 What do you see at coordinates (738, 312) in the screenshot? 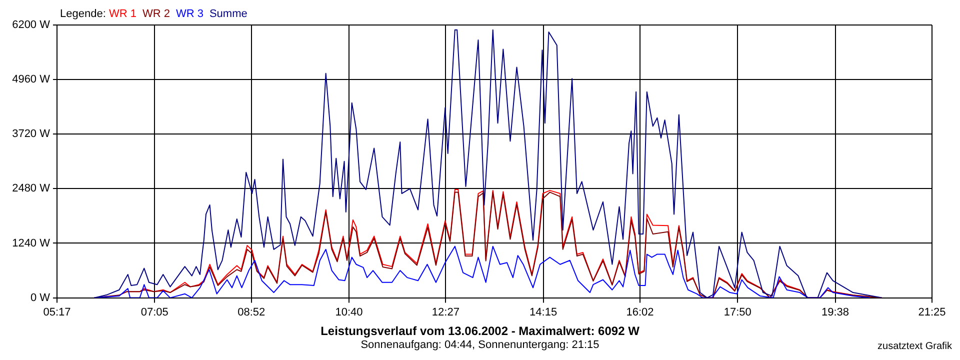
I see `x-tick-label: 17:50` at bounding box center [738, 312].